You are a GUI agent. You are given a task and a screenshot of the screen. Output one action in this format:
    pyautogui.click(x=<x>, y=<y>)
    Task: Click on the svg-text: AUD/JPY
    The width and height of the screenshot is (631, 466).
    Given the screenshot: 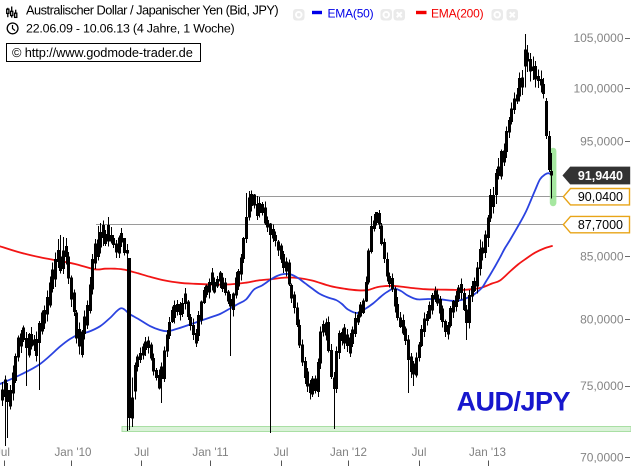 What is the action you would take?
    pyautogui.click(x=514, y=402)
    